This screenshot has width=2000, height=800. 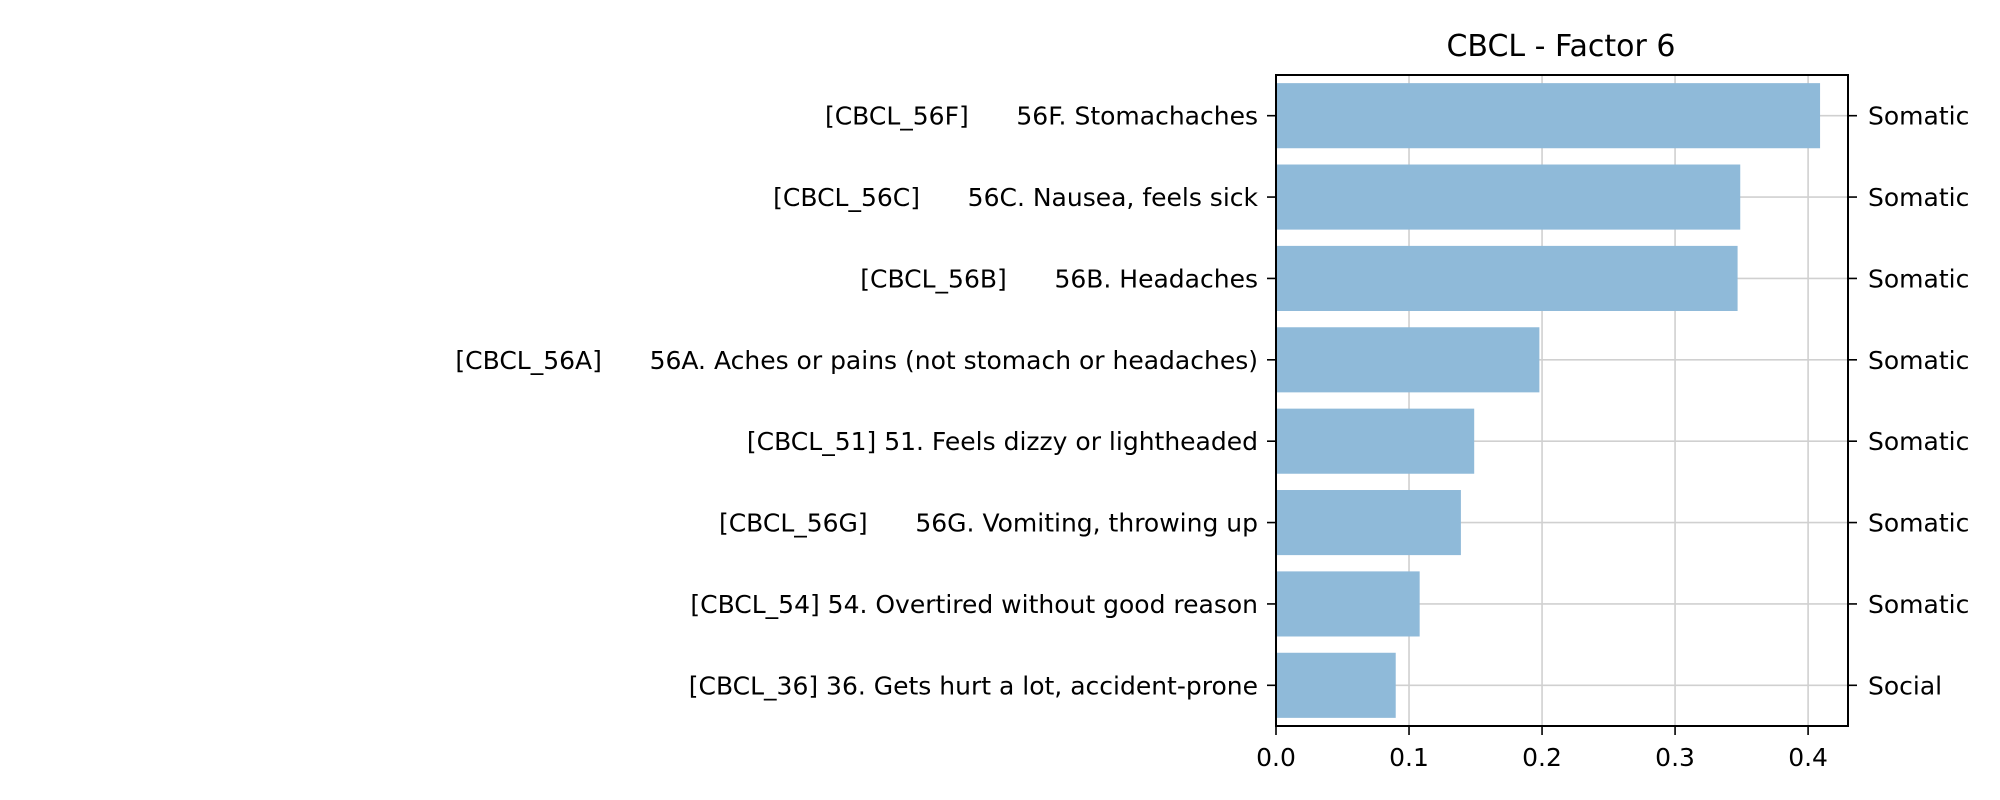 I want to click on x-tick-label: 0.4, so click(x=1808, y=757).